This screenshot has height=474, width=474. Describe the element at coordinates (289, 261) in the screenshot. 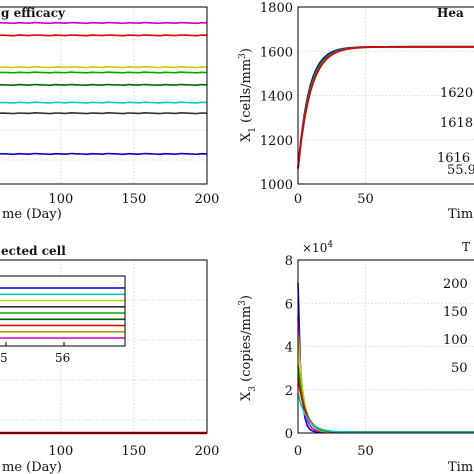

I see `tick-label: 8` at that location.